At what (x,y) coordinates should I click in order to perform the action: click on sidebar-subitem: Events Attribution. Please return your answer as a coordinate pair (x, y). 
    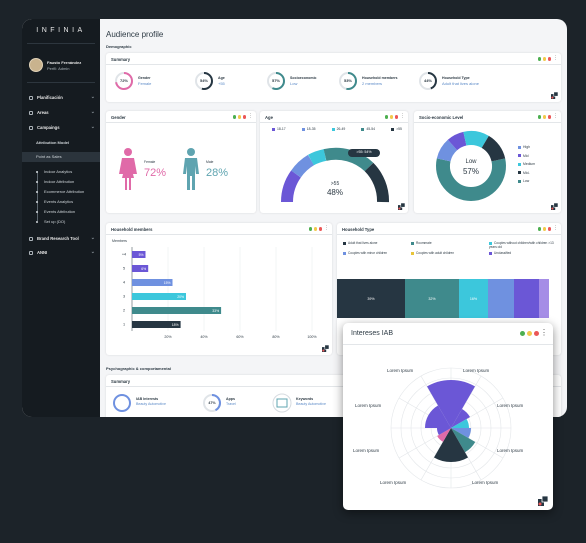
    Looking at the image, I should click on (60, 211).